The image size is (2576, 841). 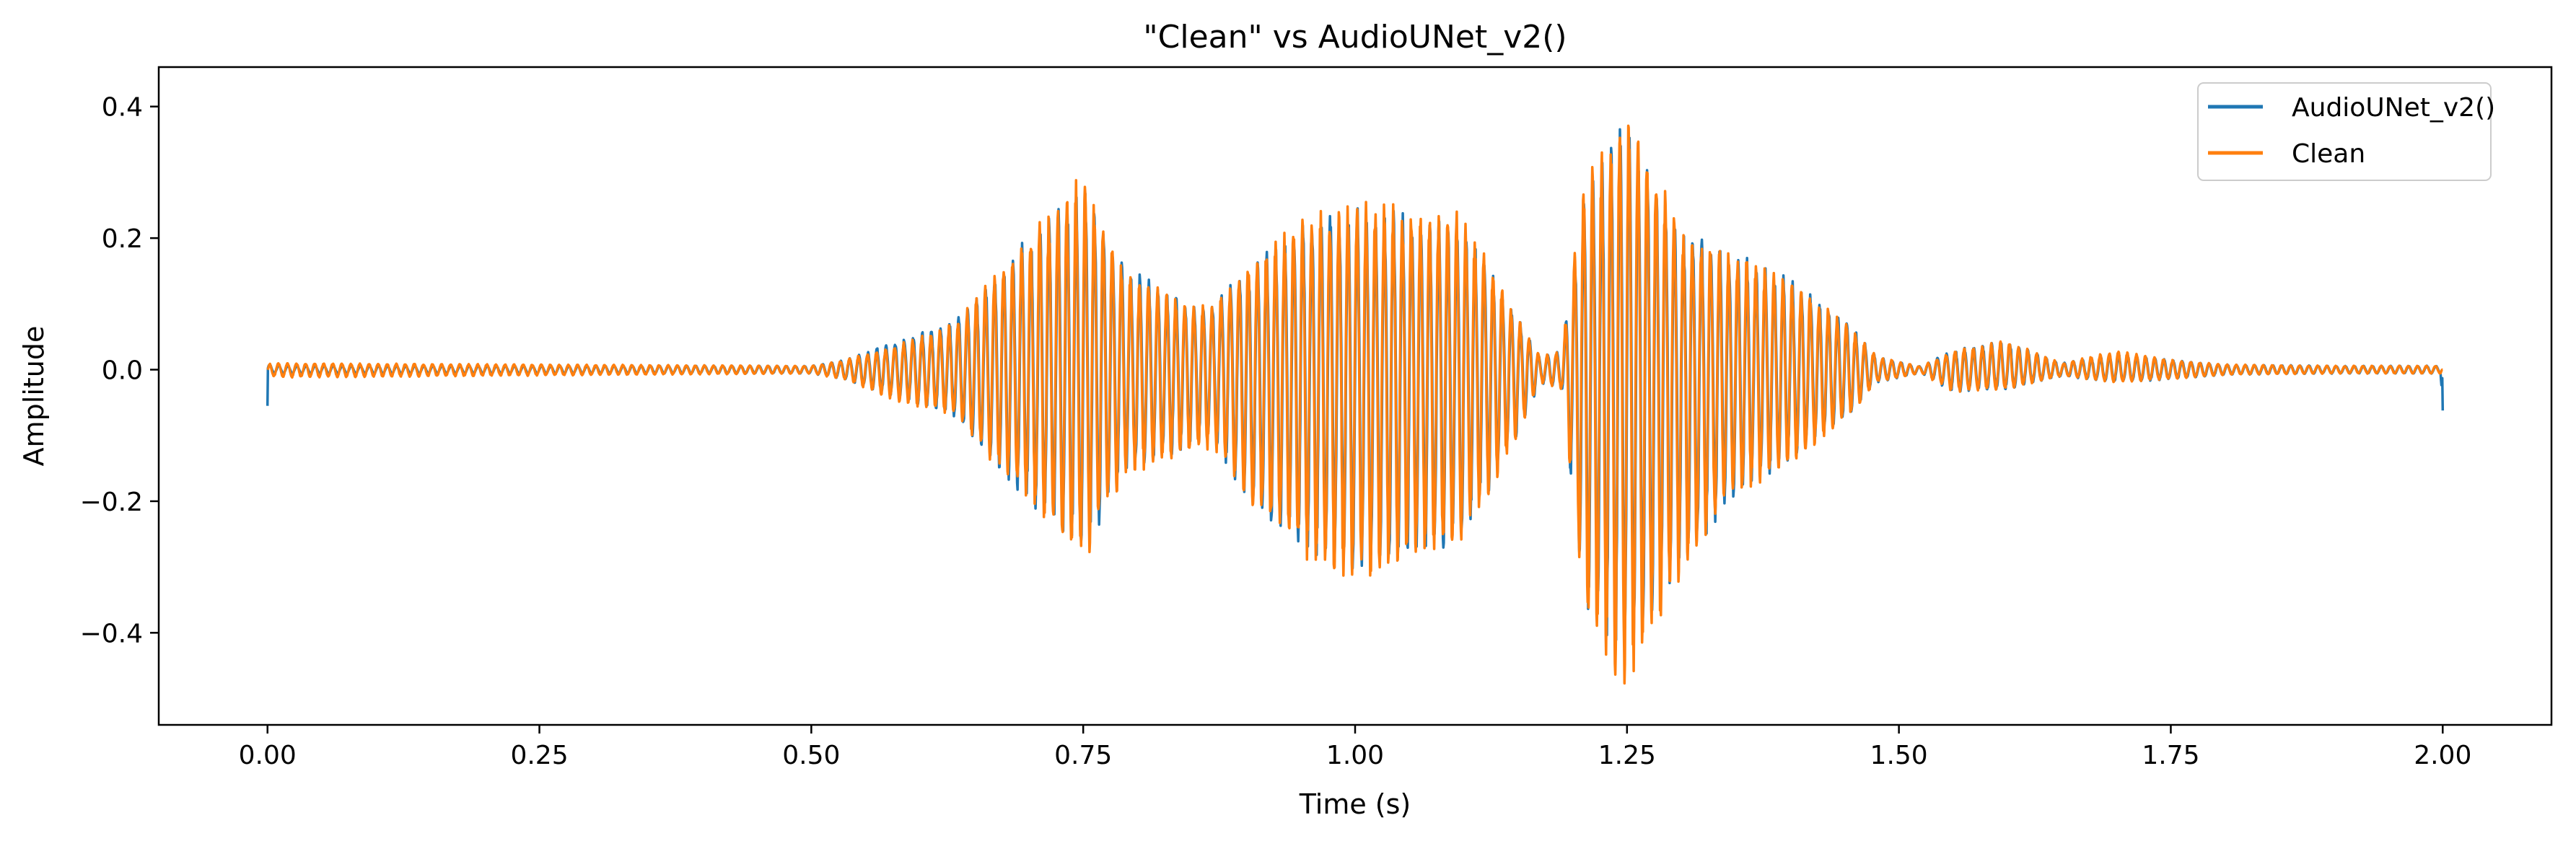 I want to click on y-tick-label: 0.2, so click(x=122, y=239).